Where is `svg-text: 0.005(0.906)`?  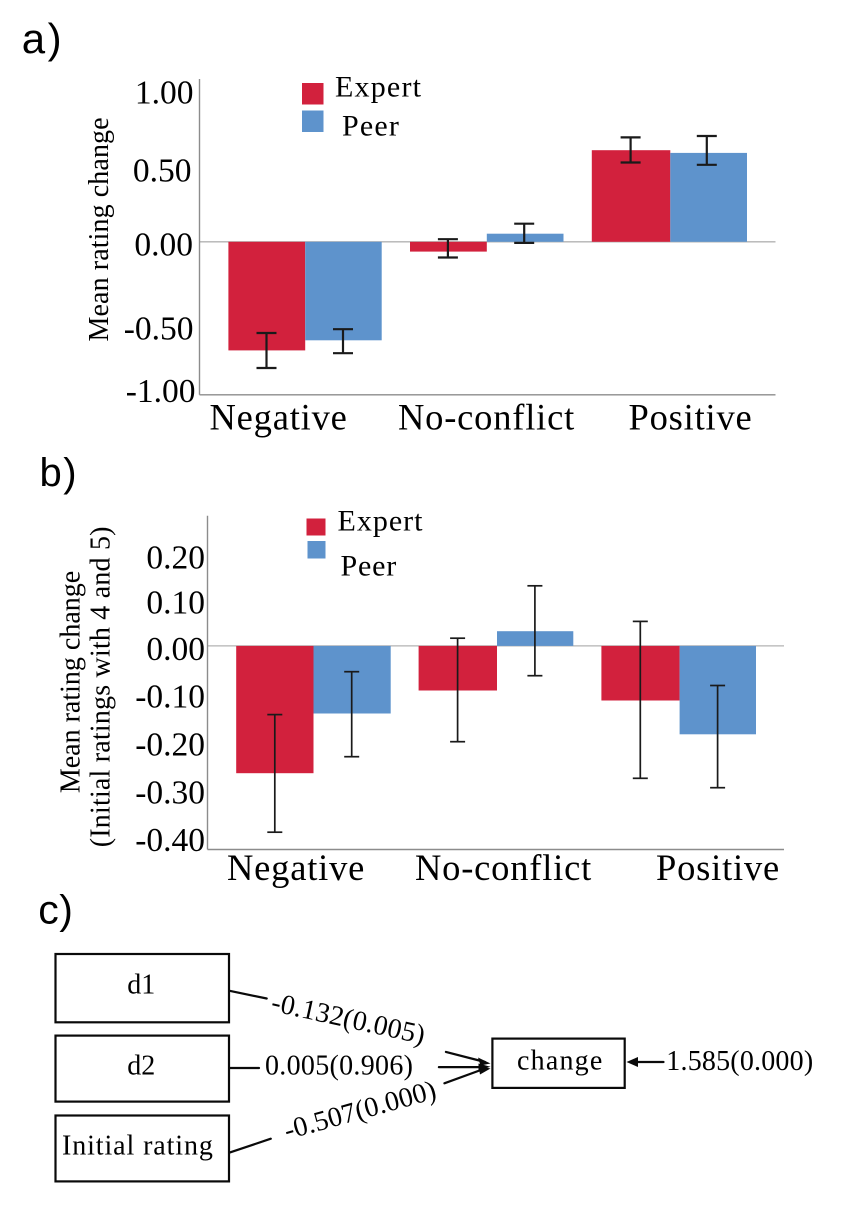 svg-text: 0.005(0.906) is located at coordinates (339, 1066).